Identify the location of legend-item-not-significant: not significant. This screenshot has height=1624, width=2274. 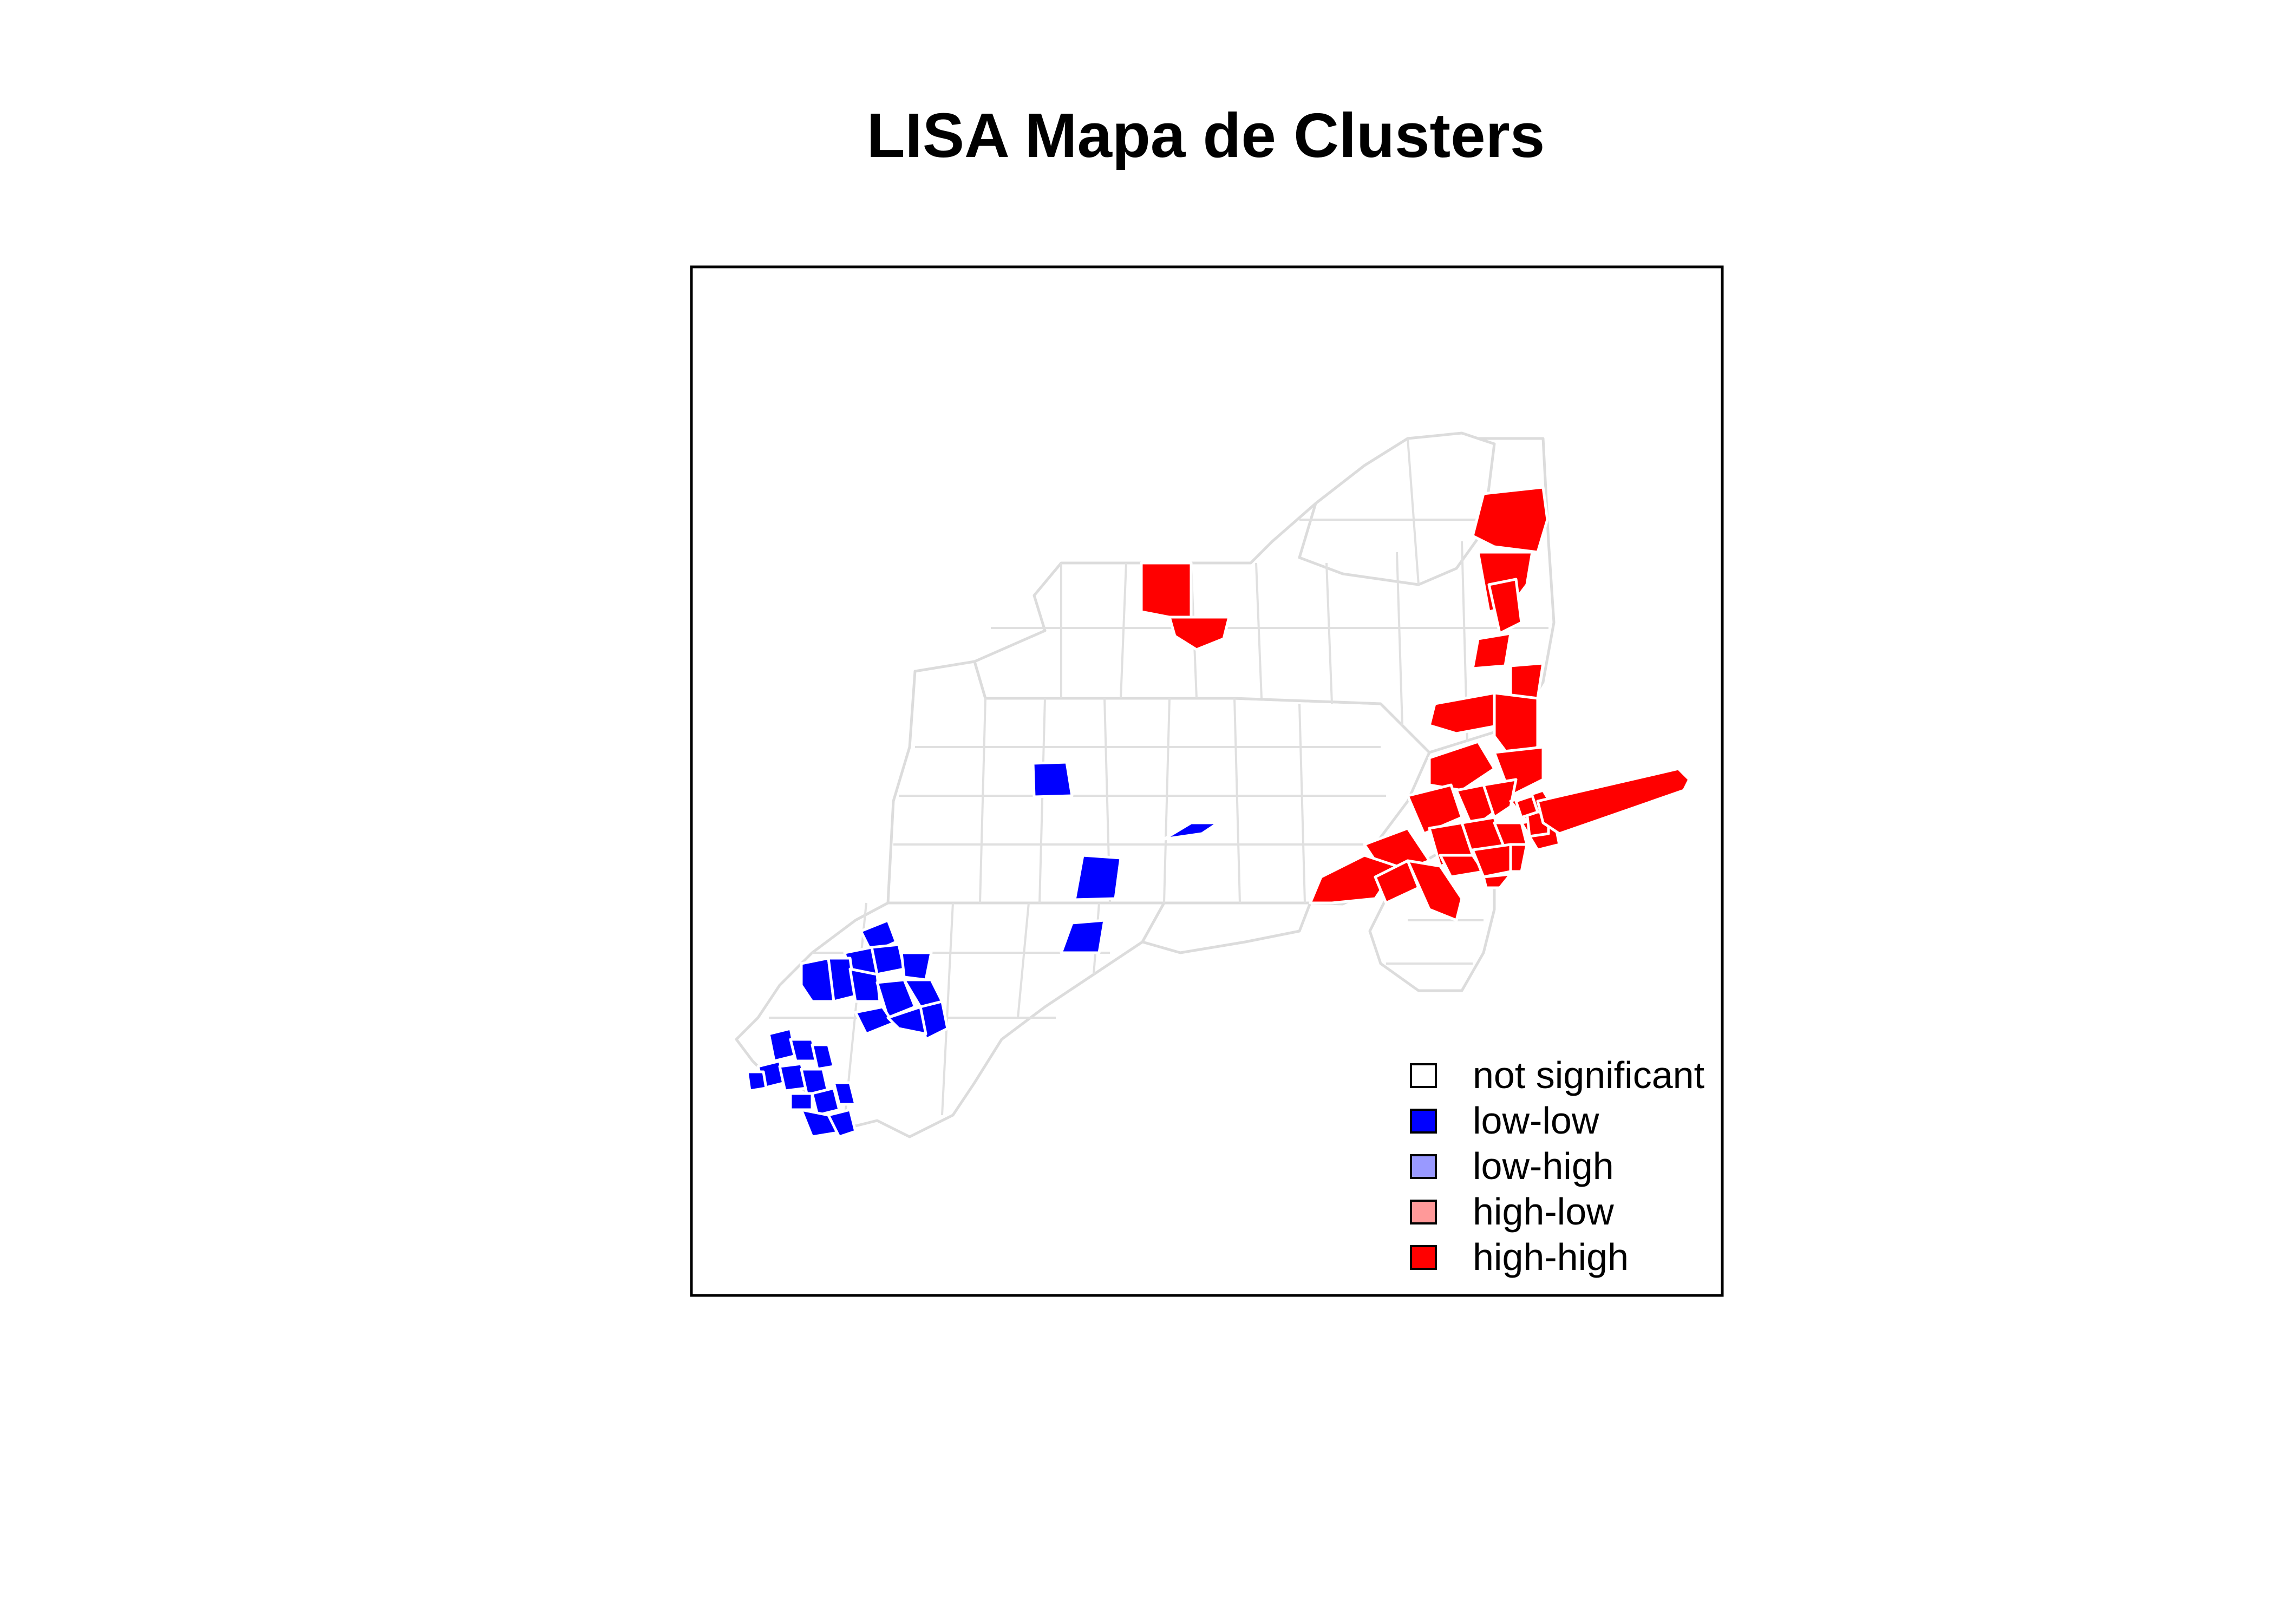
(1557, 1075).